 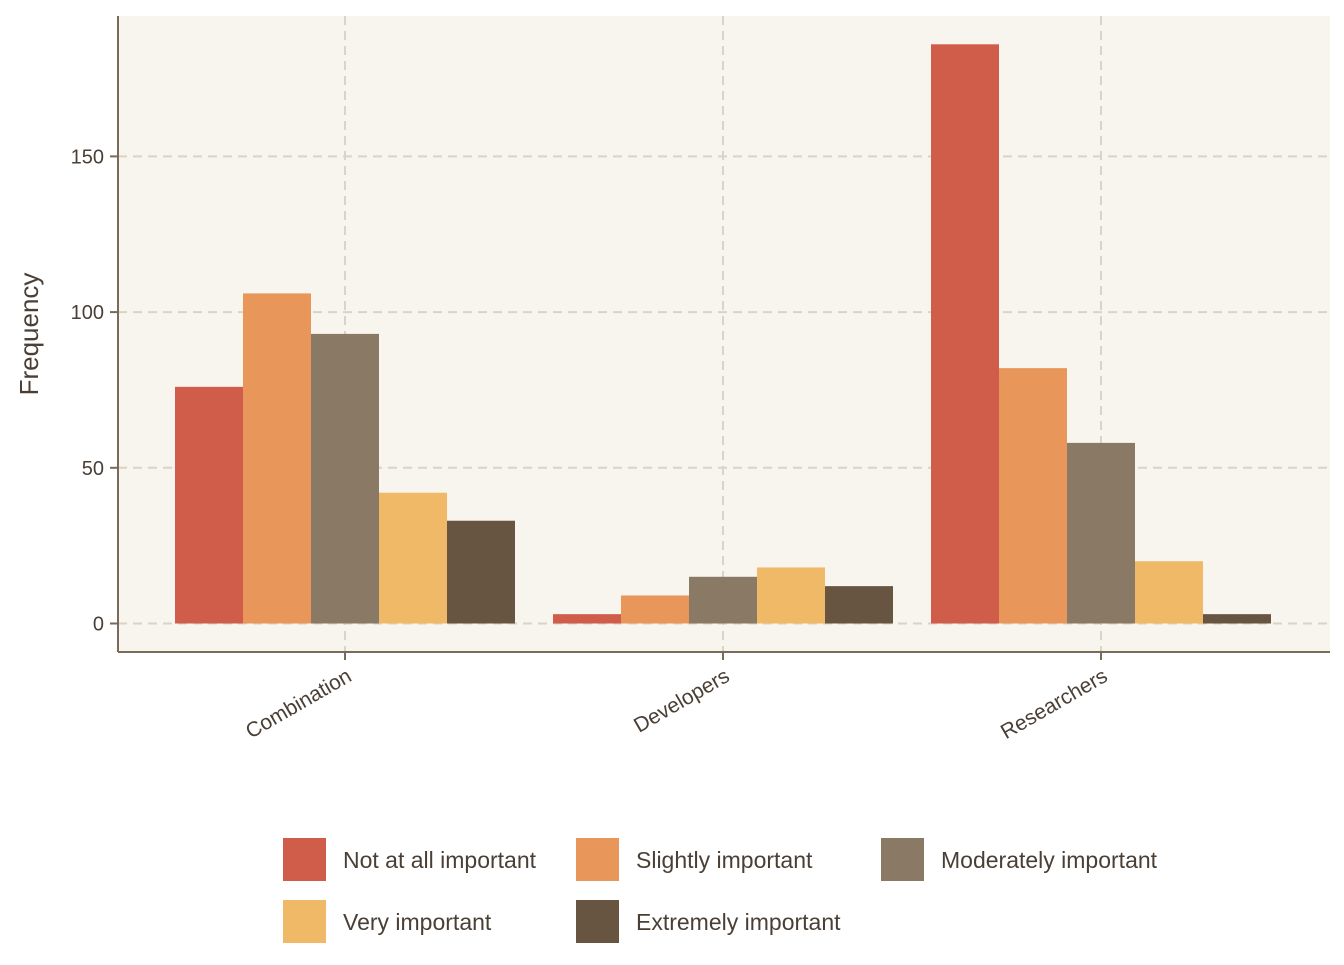 What do you see at coordinates (94, 391) in the screenshot?
I see `y-ticks: 0 50 100 150` at bounding box center [94, 391].